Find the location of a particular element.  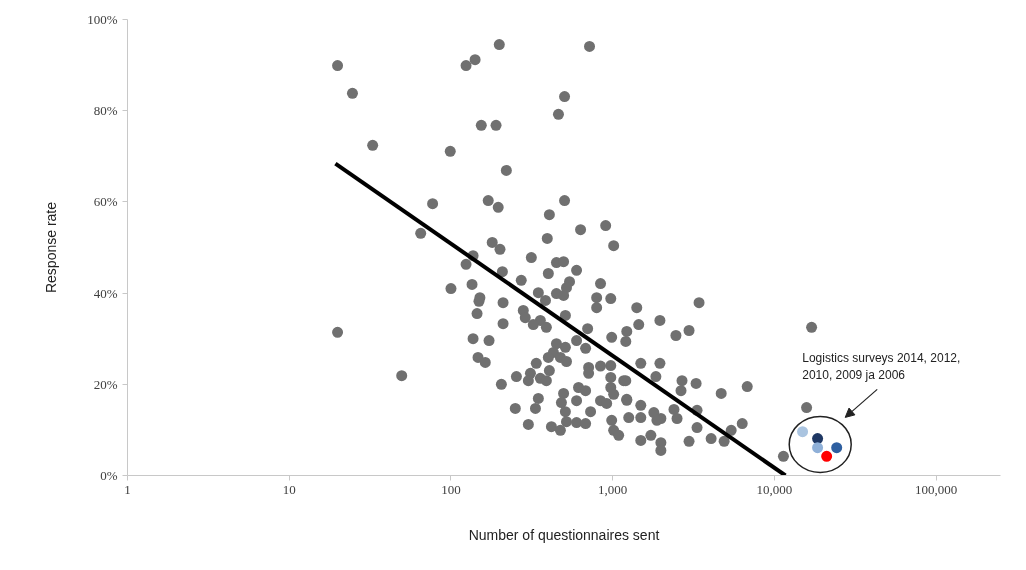

x-tick-label: 100,000 is located at coordinates (936, 489).